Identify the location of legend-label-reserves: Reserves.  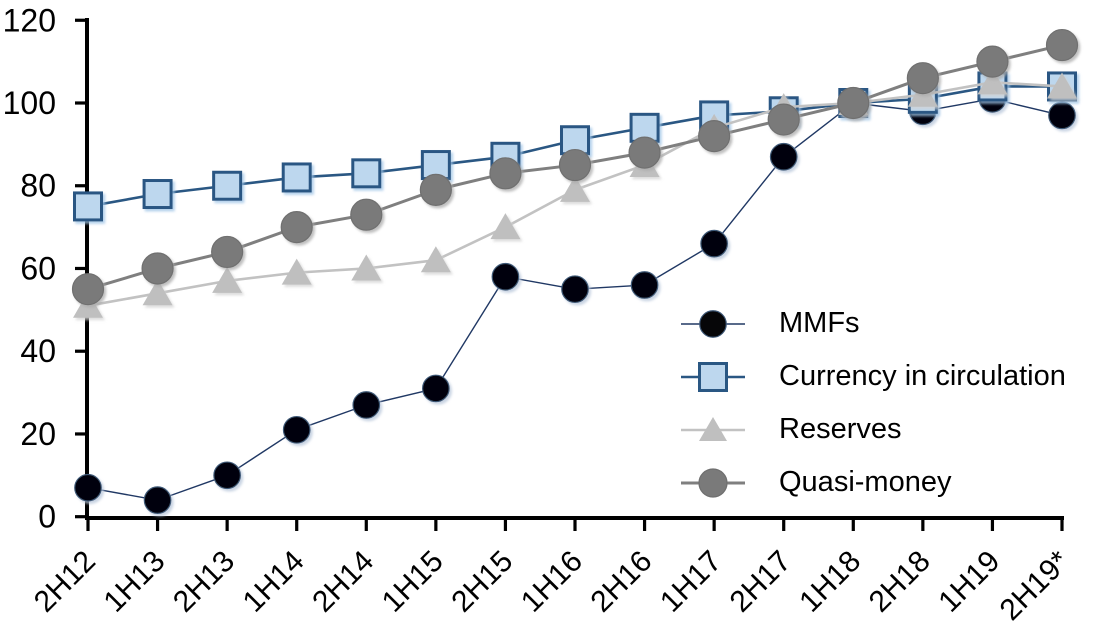
(840, 429).